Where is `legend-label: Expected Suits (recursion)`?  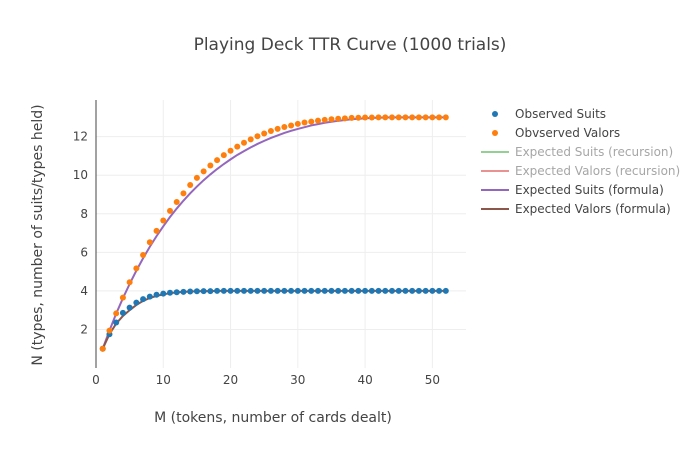 legend-label: Expected Suits (recursion) is located at coordinates (594, 152).